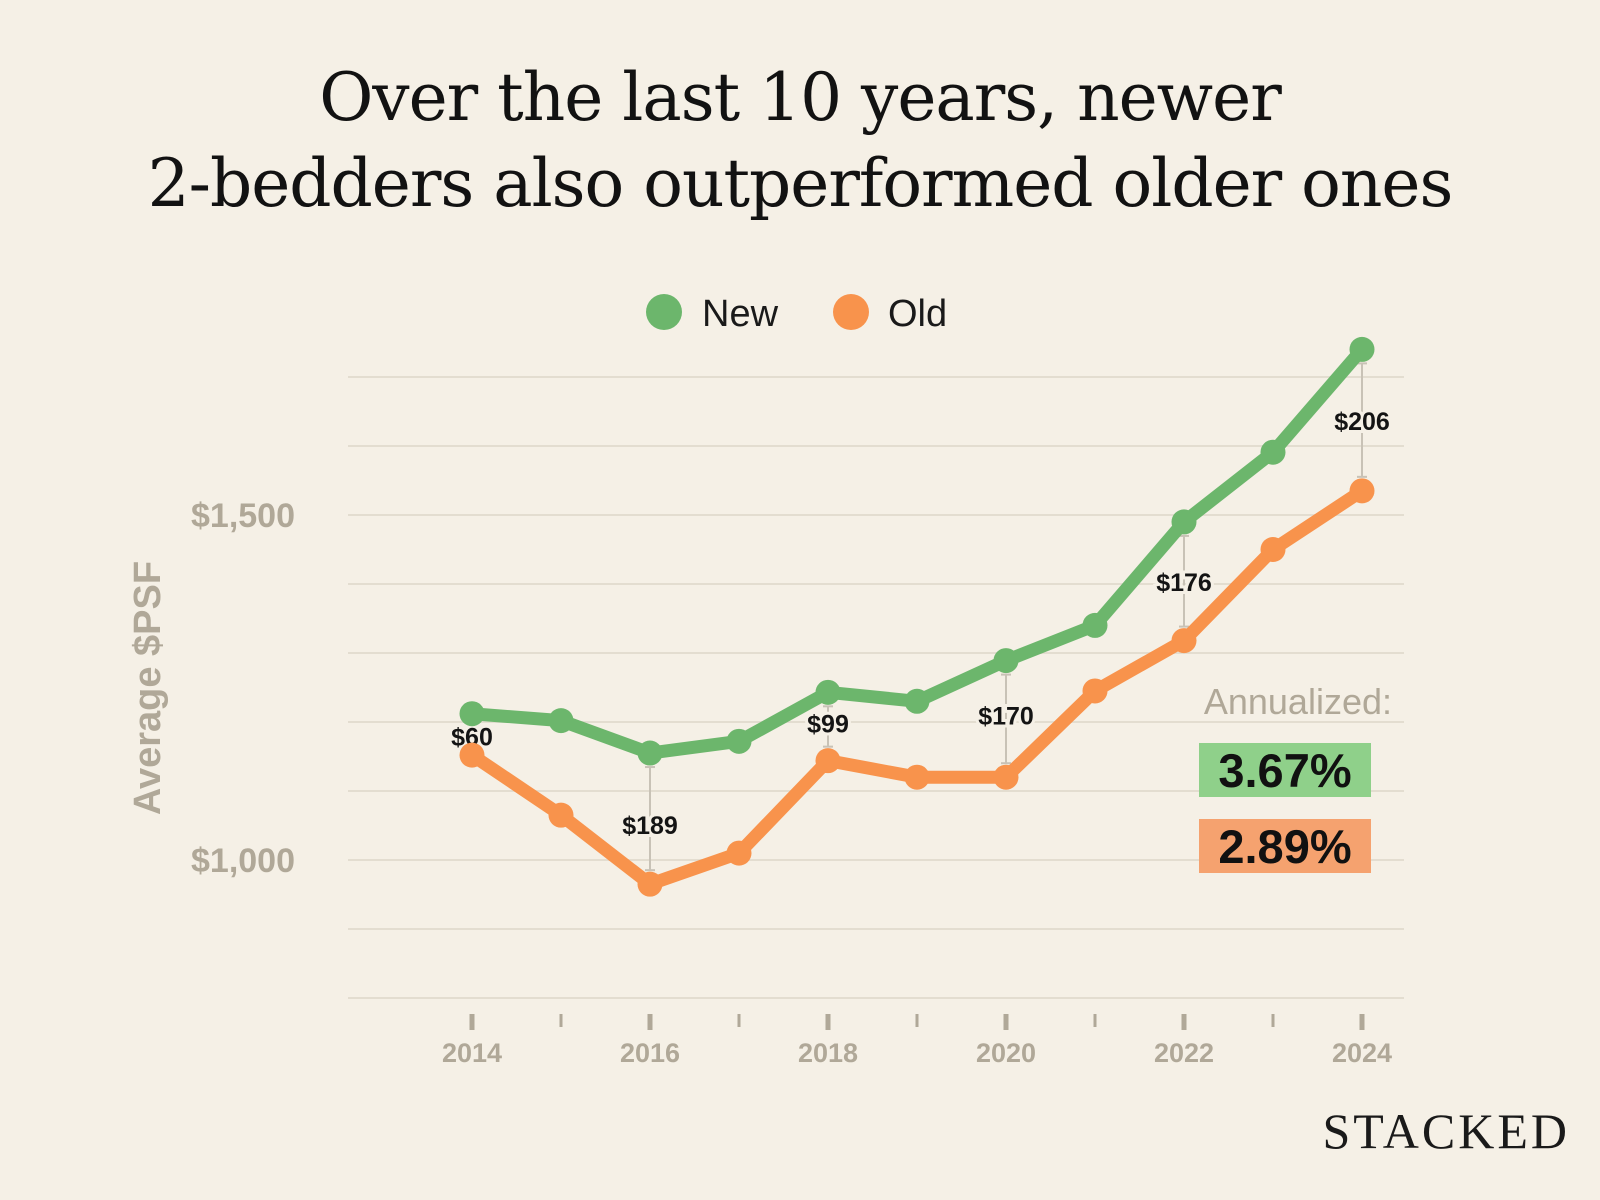 This screenshot has width=1600, height=1200. I want to click on y-tick-label: $1,500, so click(243, 516).